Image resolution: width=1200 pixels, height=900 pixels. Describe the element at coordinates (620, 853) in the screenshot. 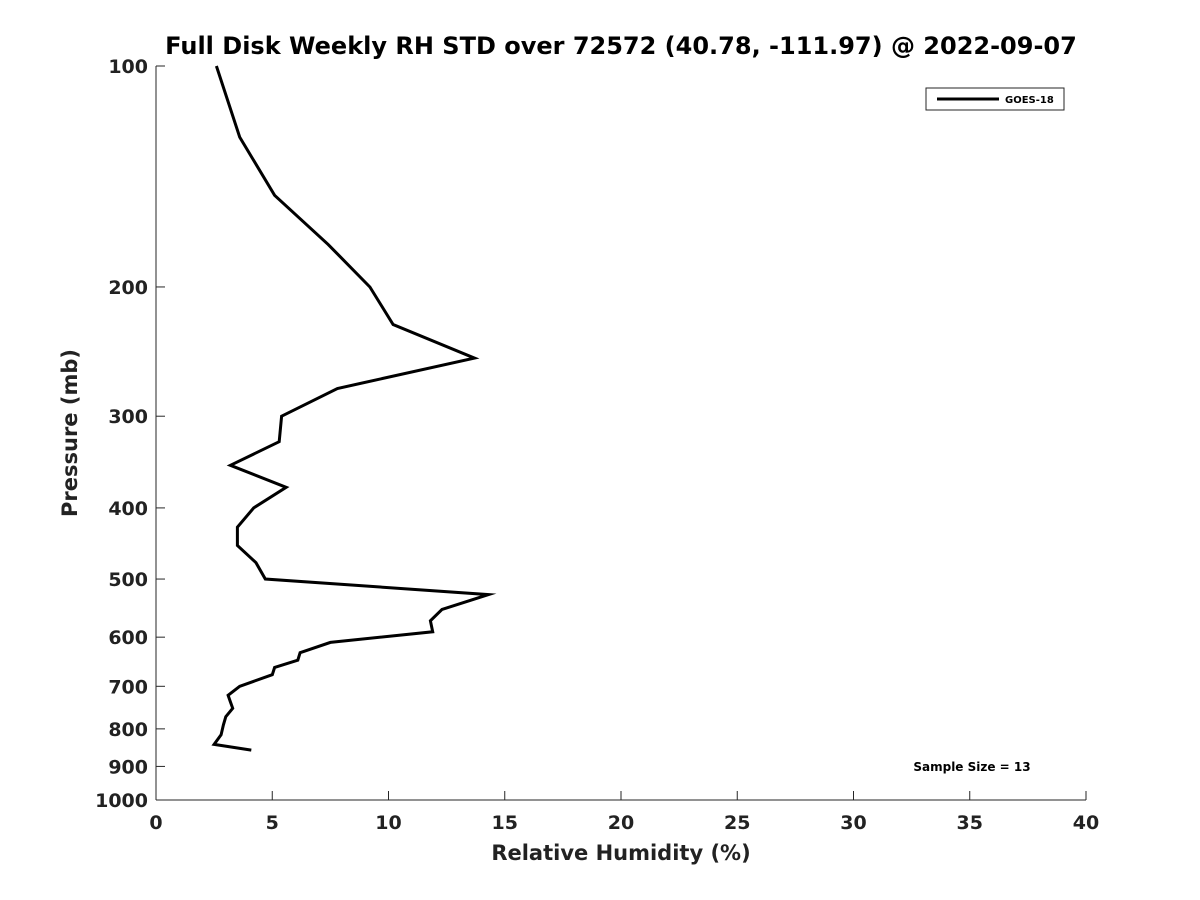

I see `x-axis-label: Relative Humidity (%)` at that location.